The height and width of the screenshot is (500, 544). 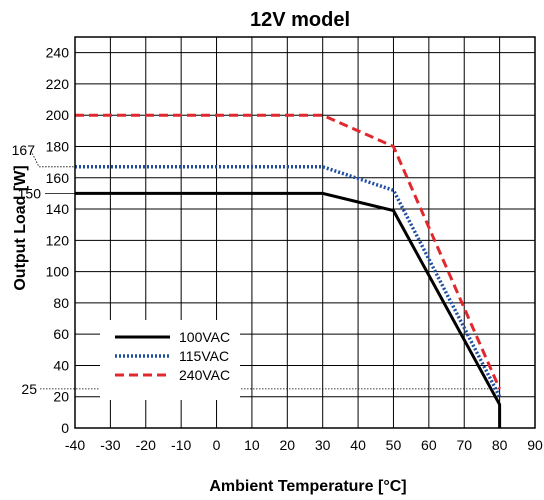 What do you see at coordinates (304, 445) in the screenshot?
I see `x-tick-labels: -40 -30 -20 -10 0 10 20 30 40 50 60 70 80 90` at bounding box center [304, 445].